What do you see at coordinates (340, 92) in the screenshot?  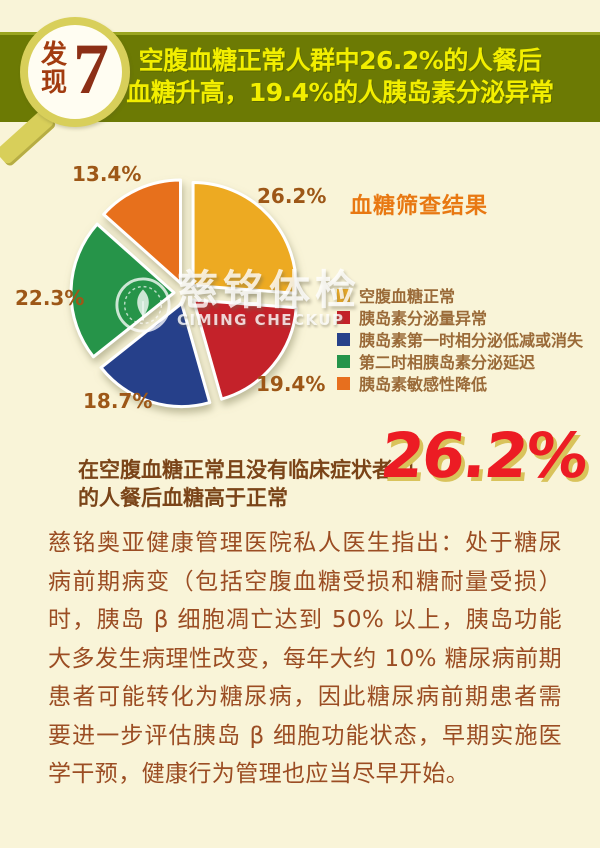 I see `headline-line2: 血糖升高，19.4%的人胰岛素分泌异常` at bounding box center [340, 92].